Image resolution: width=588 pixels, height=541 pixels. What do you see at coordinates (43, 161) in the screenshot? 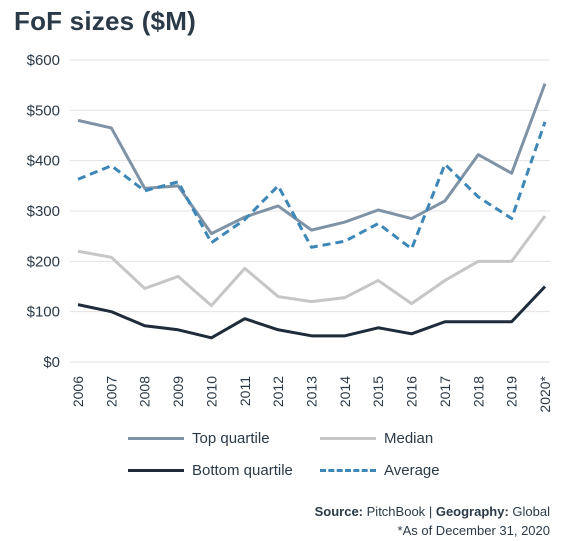
I see `y-tick-label: $400` at bounding box center [43, 161].